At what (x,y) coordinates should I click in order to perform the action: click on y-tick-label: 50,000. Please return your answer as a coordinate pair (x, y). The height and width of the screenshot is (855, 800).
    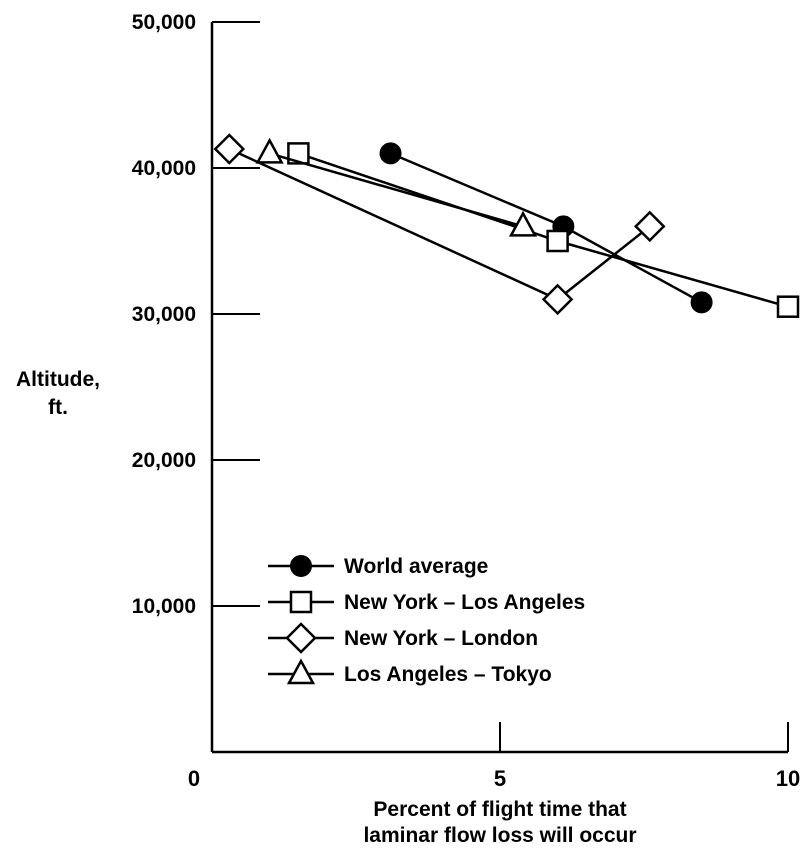
    Looking at the image, I should click on (164, 22).